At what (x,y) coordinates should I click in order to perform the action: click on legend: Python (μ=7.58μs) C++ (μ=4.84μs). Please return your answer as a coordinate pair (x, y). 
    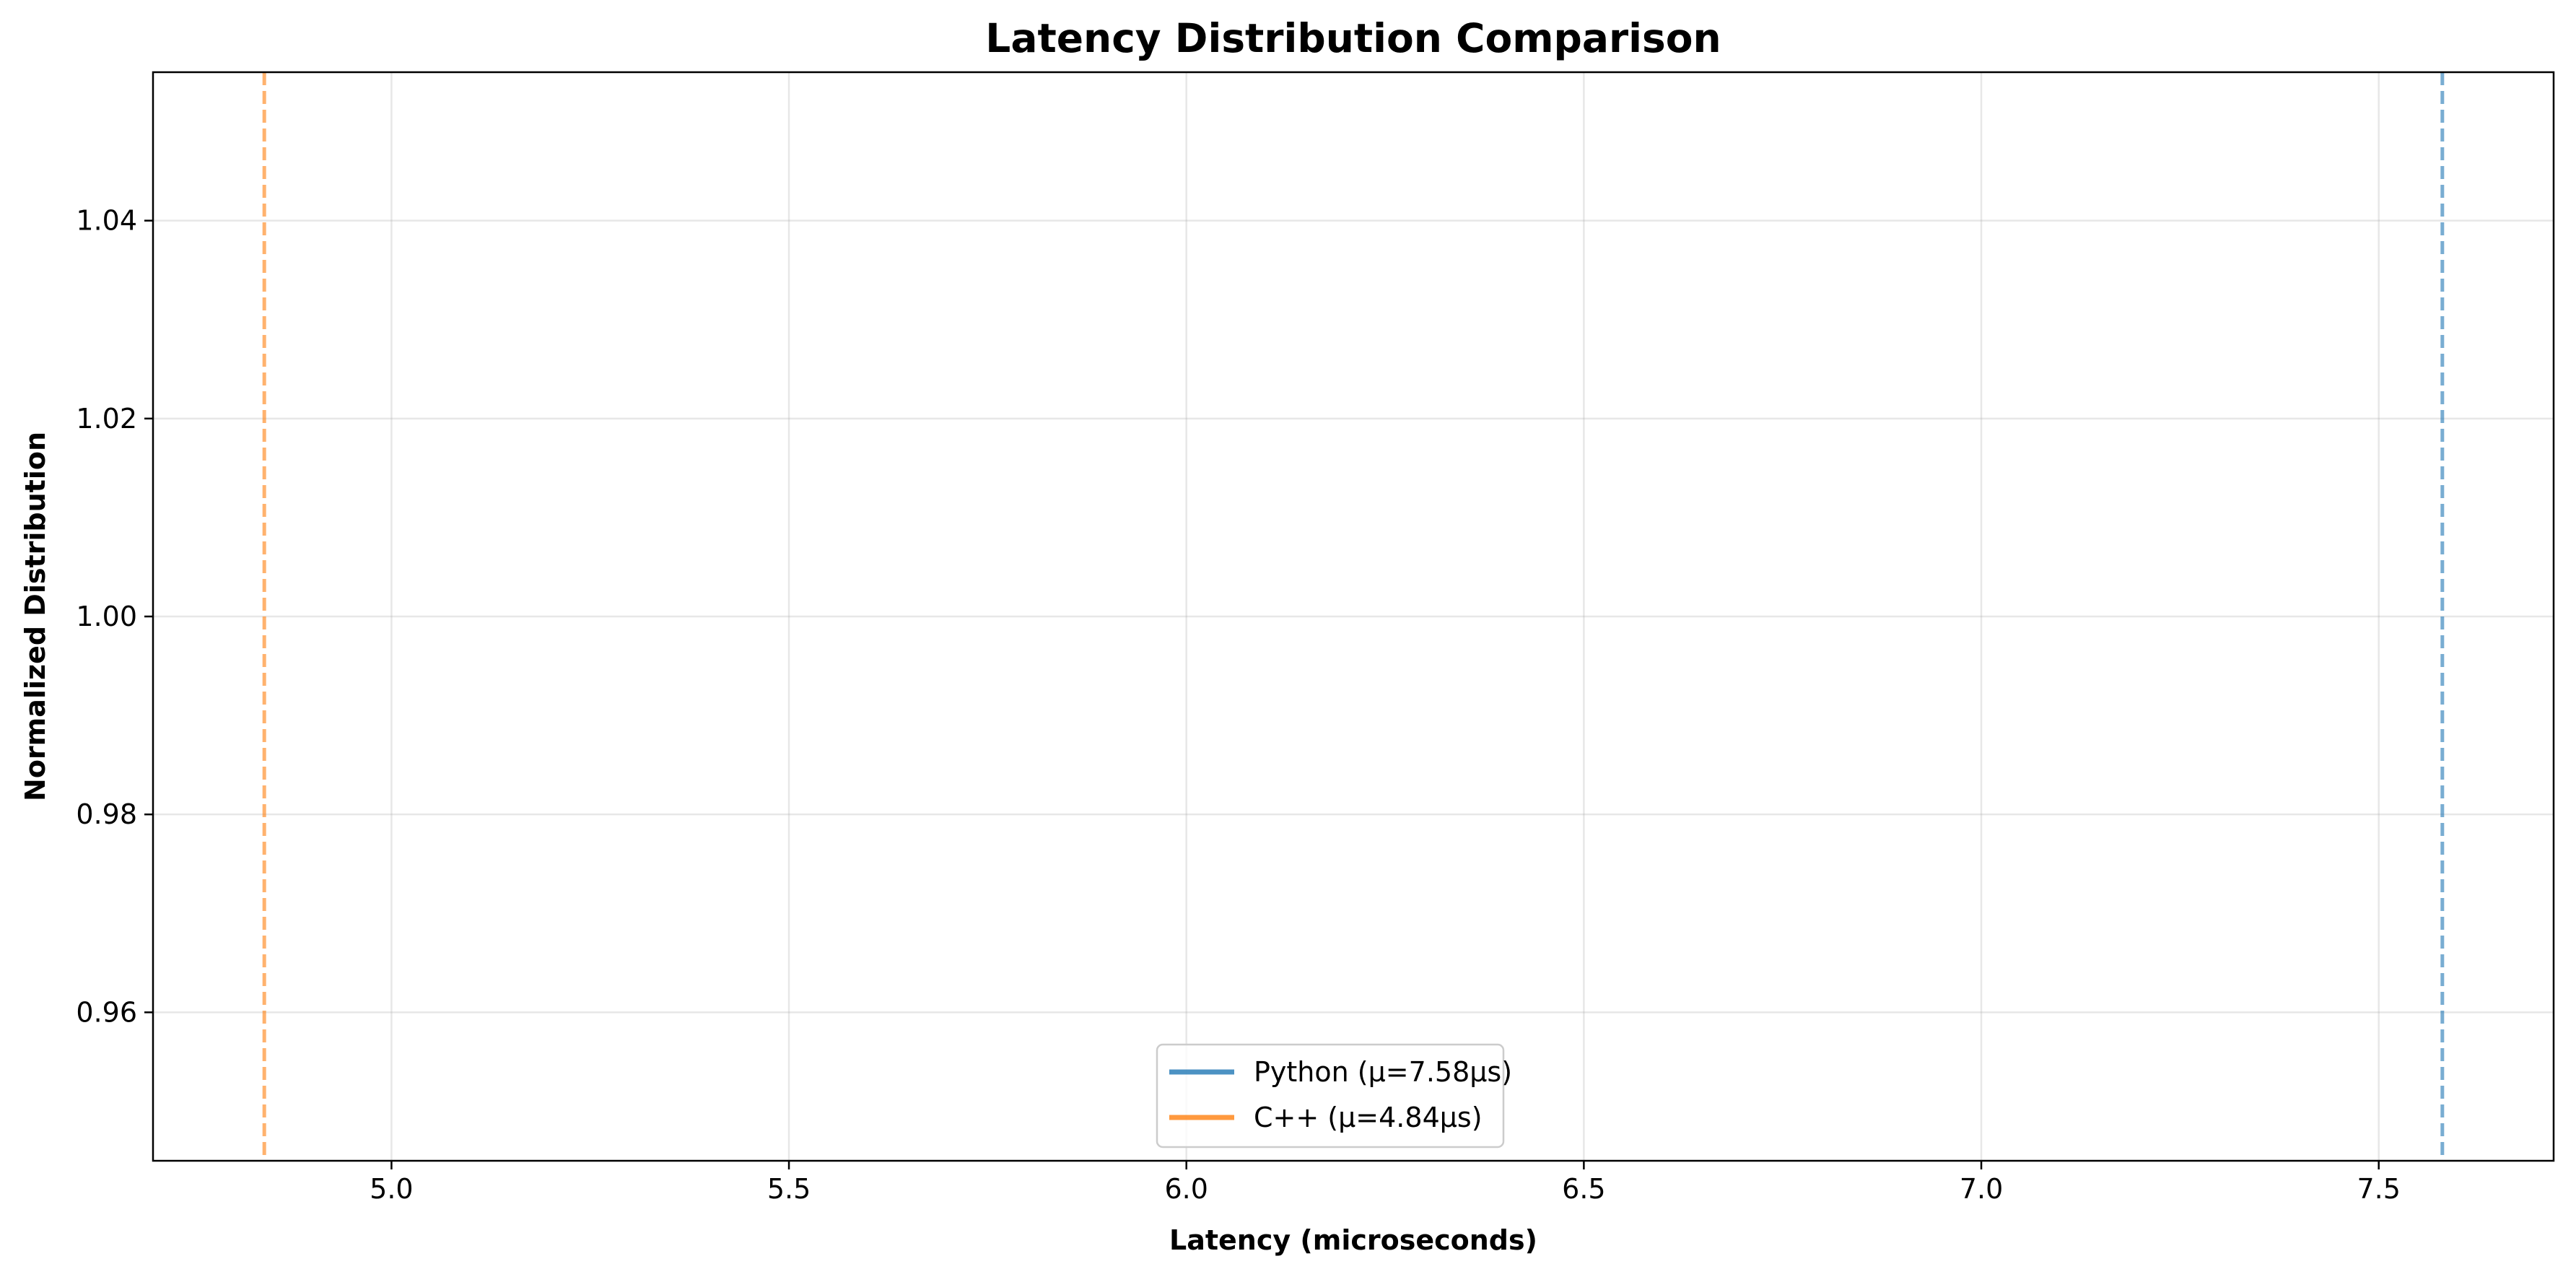
    Looking at the image, I should click on (1334, 1096).